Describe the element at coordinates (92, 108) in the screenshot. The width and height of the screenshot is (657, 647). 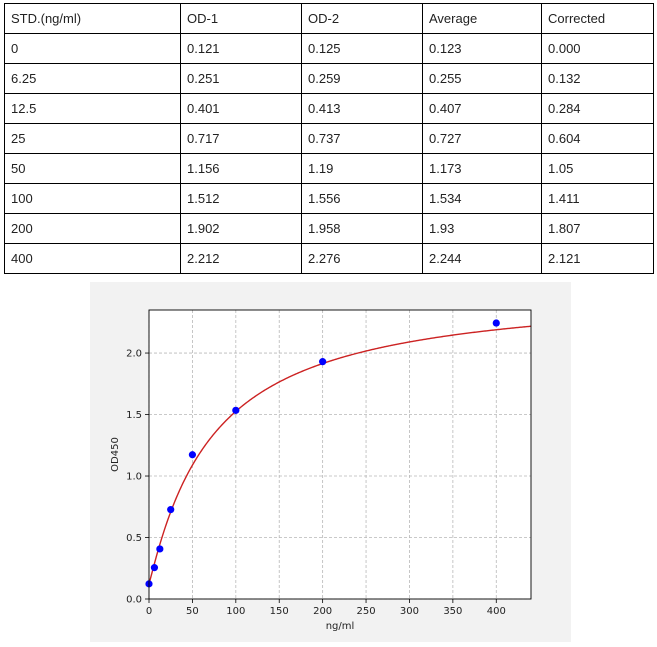
I see `table-cell: 12.5` at that location.